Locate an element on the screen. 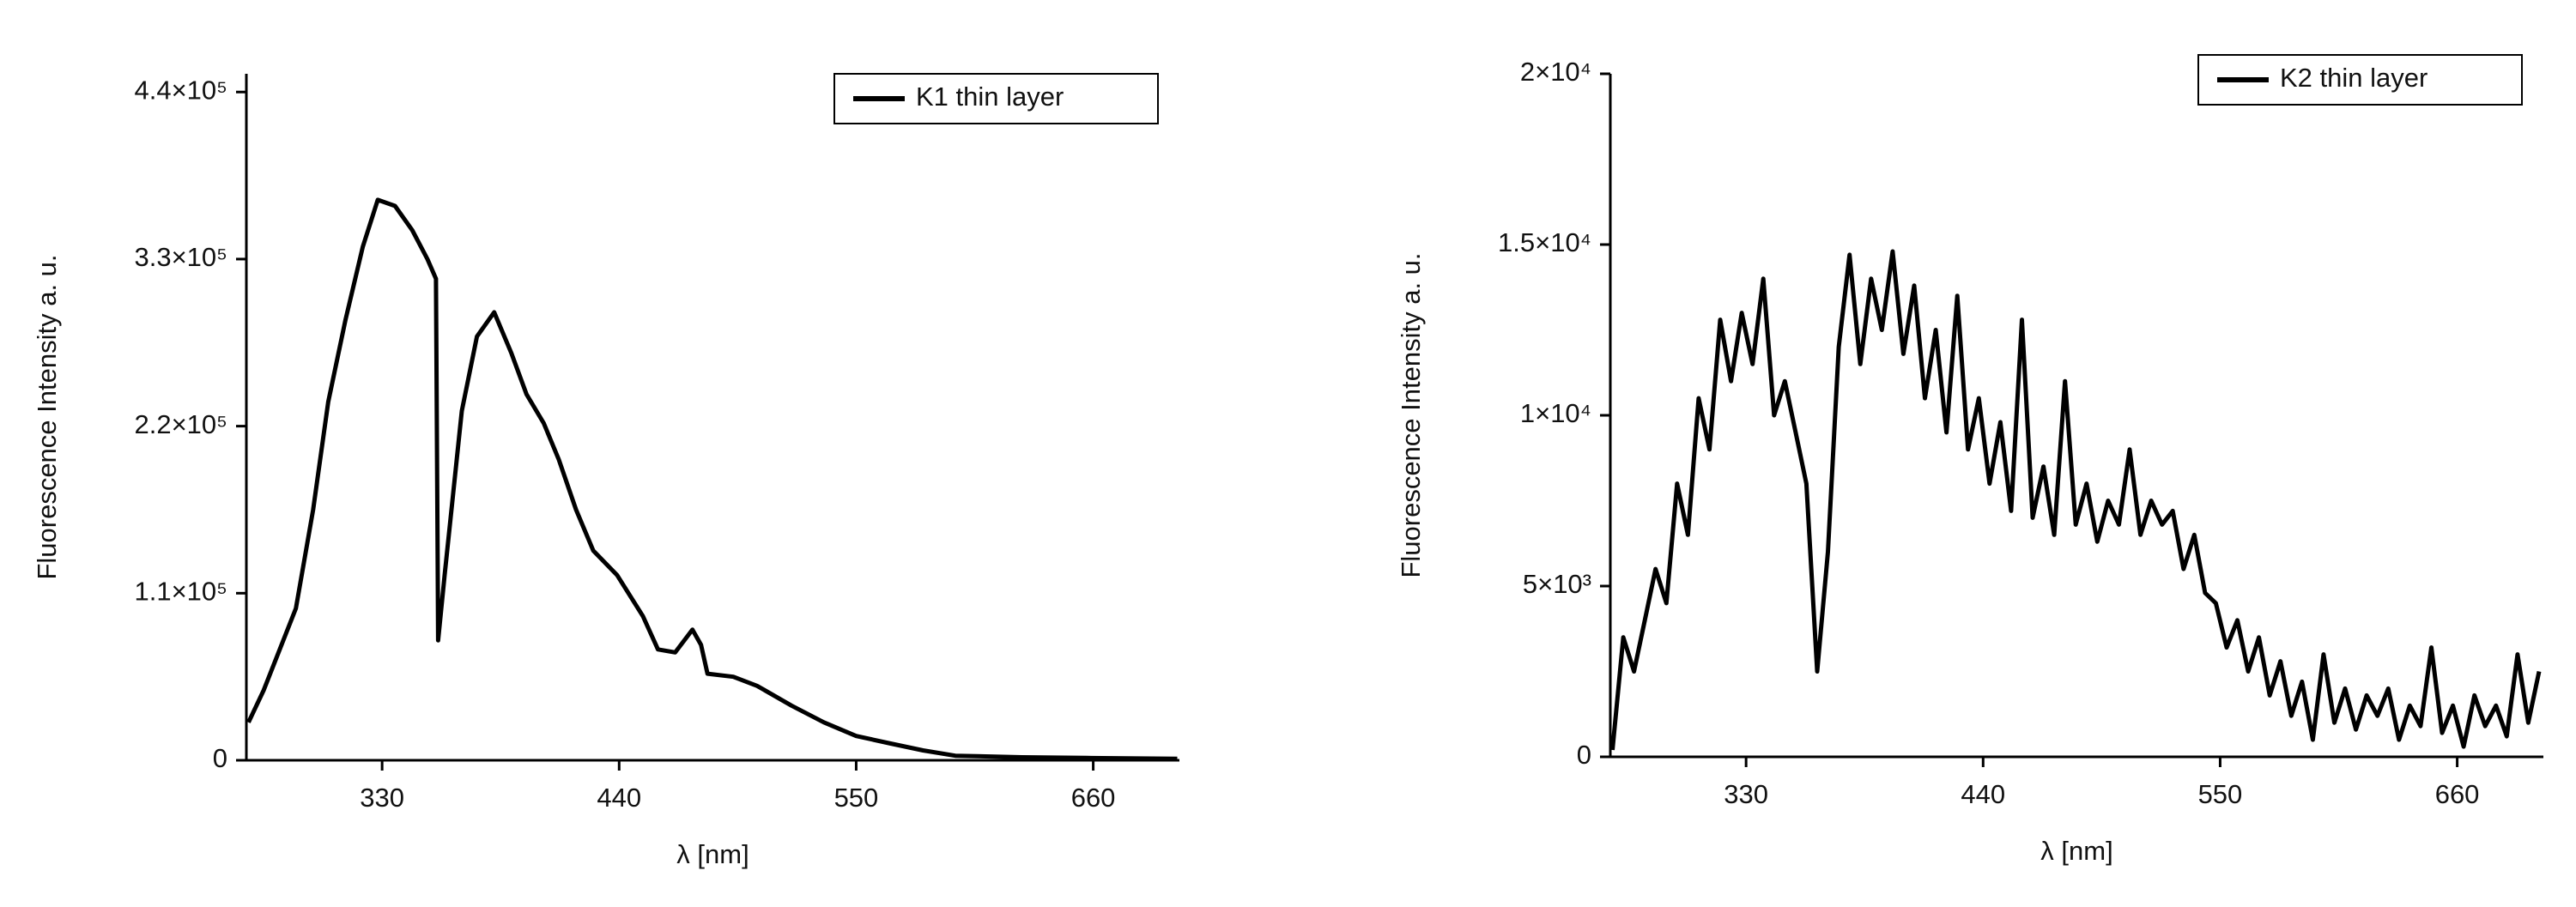 The height and width of the screenshot is (907, 2576). y-tick-label: 3.3×10⁵ is located at coordinates (180, 257).